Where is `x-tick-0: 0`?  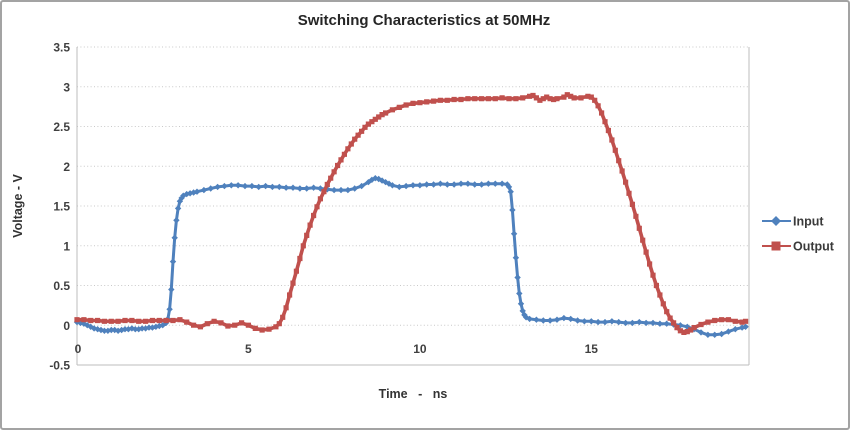 x-tick-0: 0 is located at coordinates (78, 349).